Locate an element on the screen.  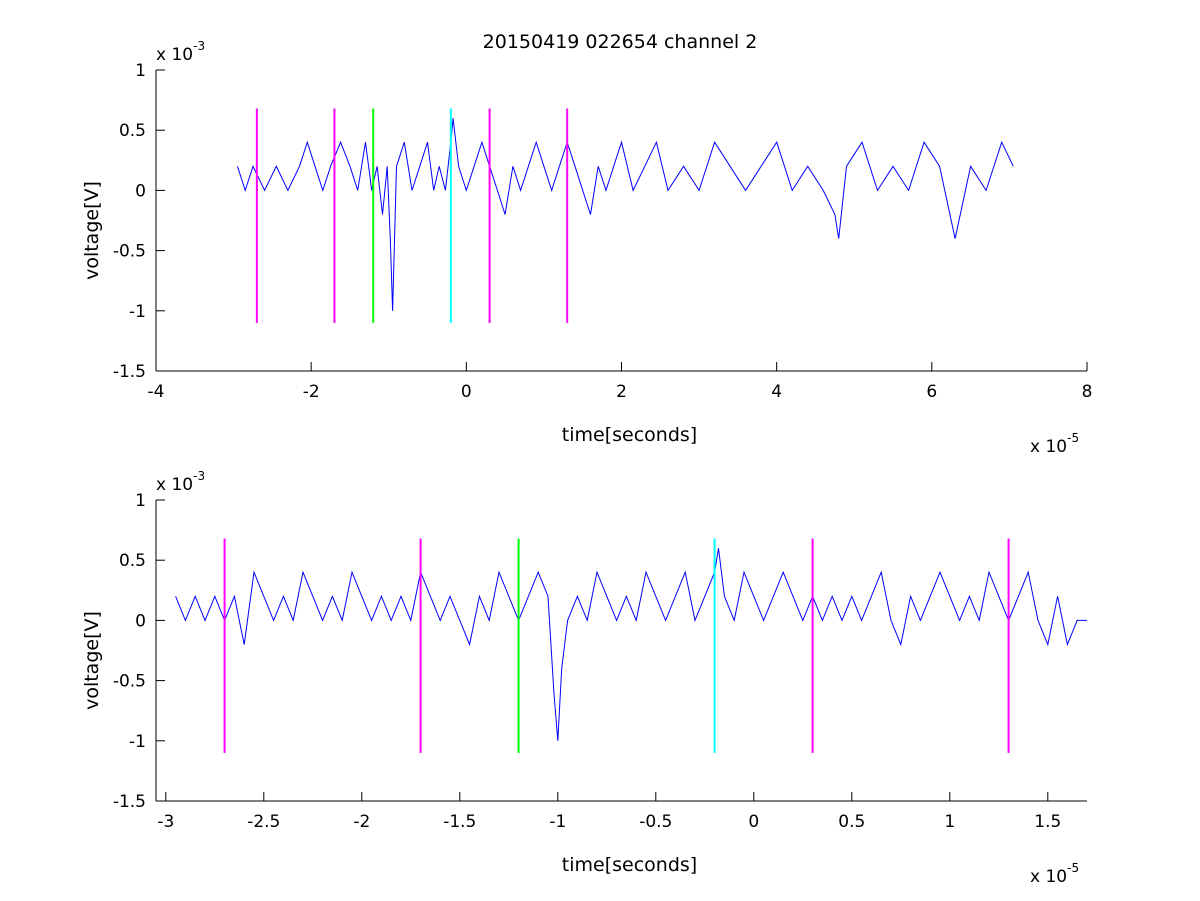
x-tick-label: 8 is located at coordinates (1087, 392).